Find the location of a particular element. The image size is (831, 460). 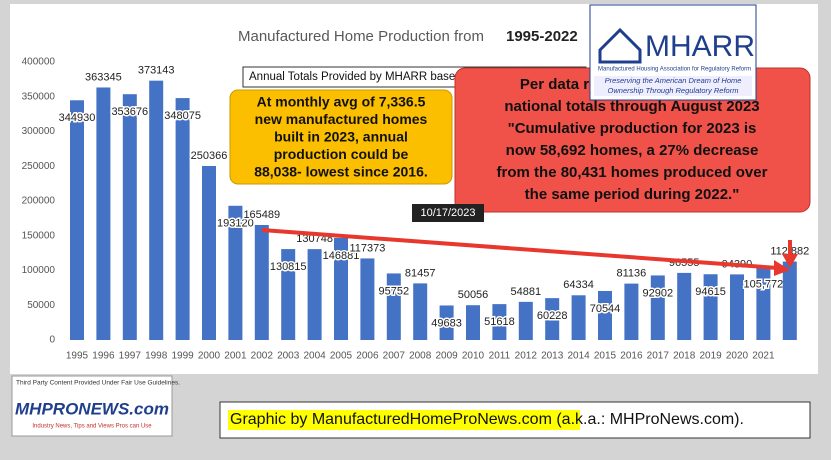

x-tick-label: 2018 is located at coordinates (684, 356).